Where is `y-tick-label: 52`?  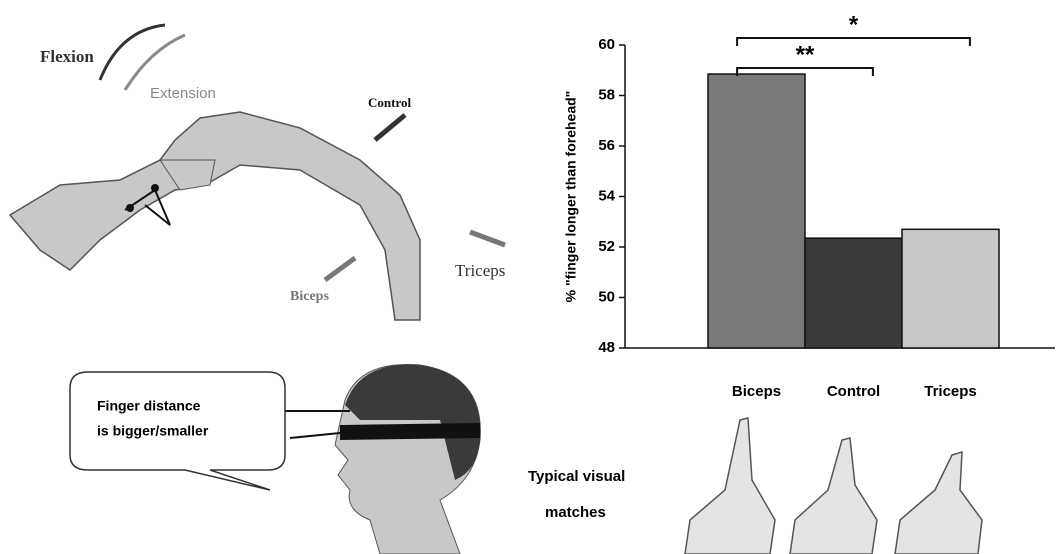
y-tick-label: 52 is located at coordinates (606, 246).